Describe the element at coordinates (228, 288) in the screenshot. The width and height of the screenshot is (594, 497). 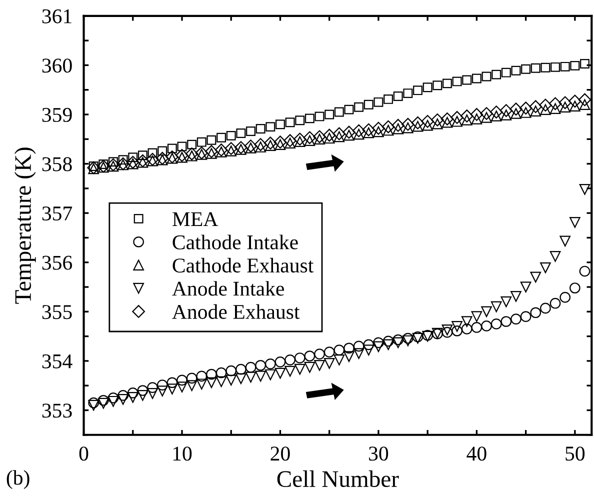
I see `legend-label: Anode Intake` at that location.